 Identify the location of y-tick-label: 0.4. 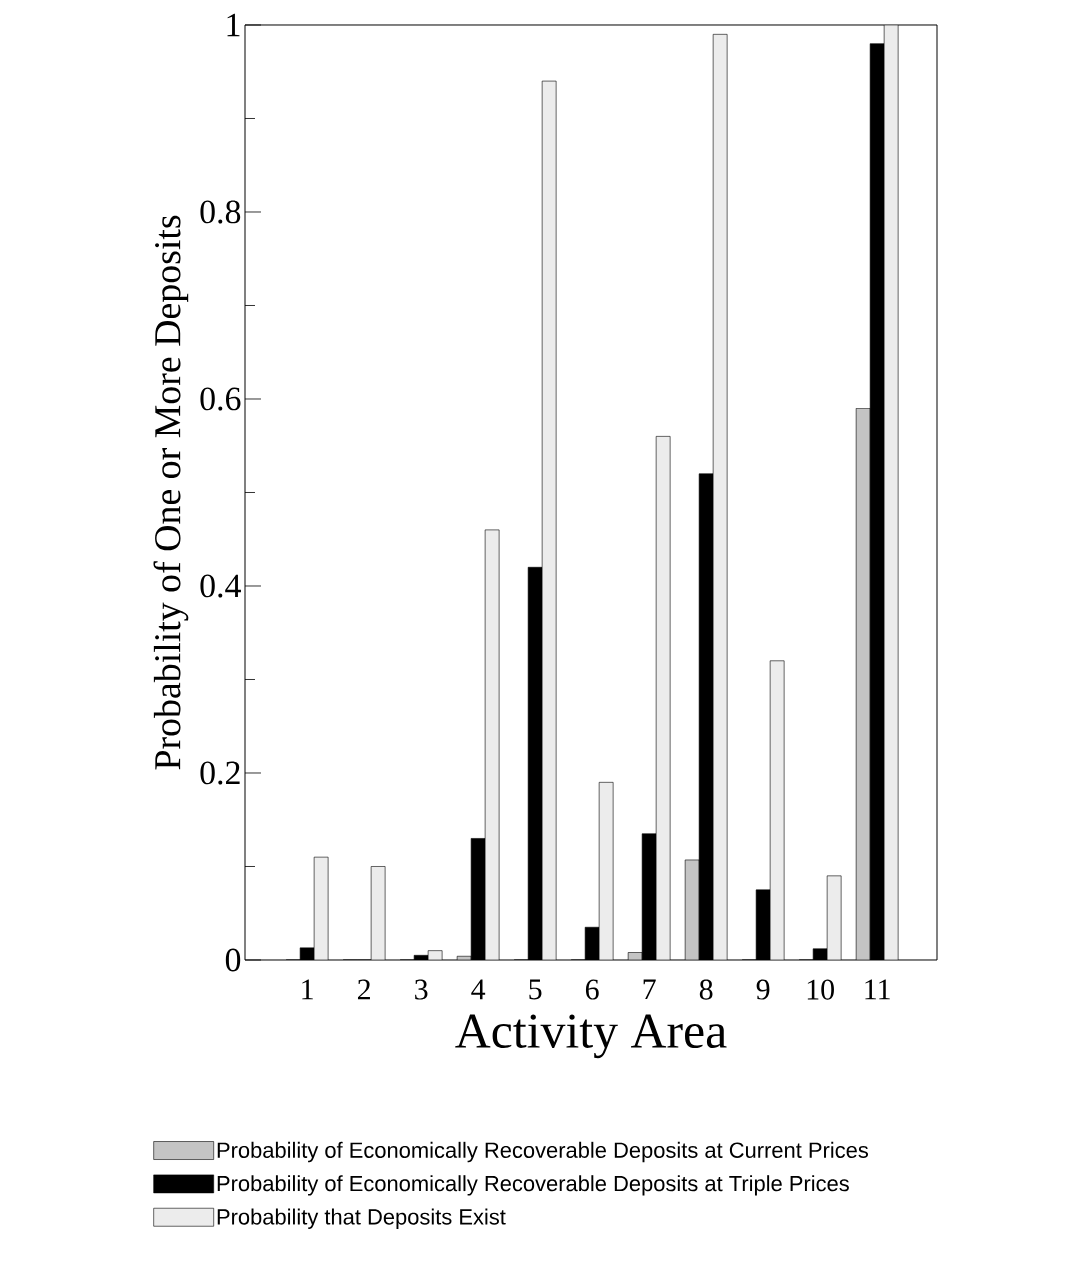
(220, 586).